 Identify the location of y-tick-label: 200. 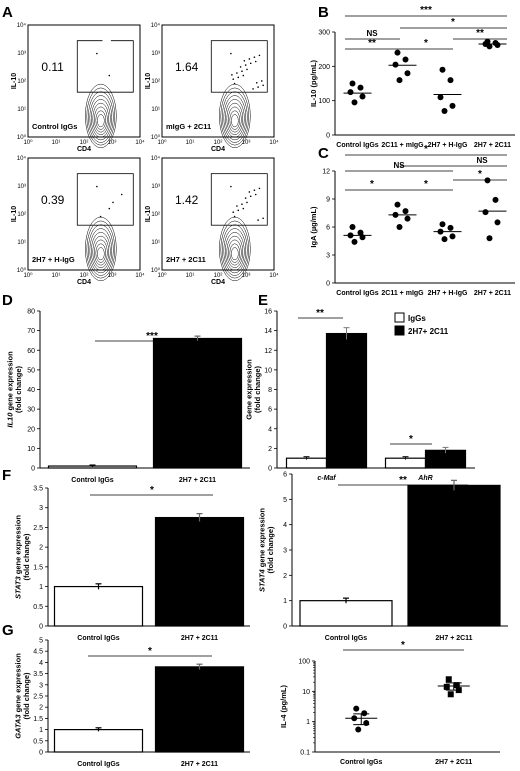
(324, 67).